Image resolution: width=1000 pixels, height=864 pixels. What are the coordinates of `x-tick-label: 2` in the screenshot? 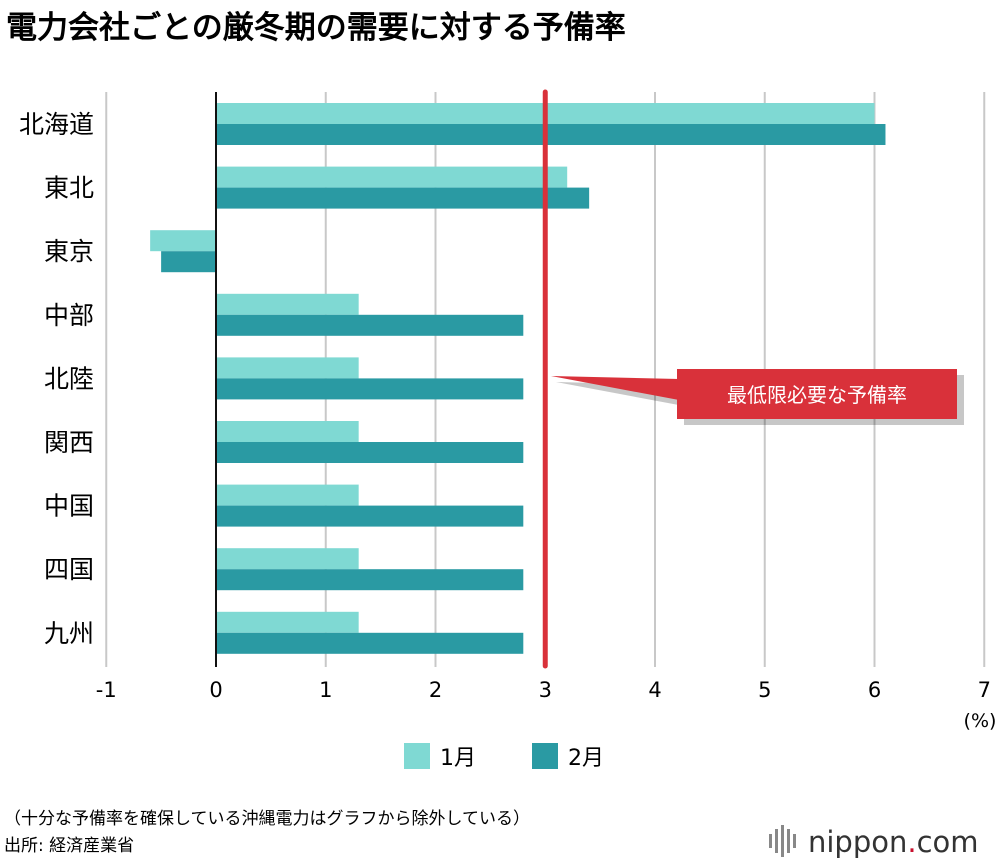 It's located at (435, 690).